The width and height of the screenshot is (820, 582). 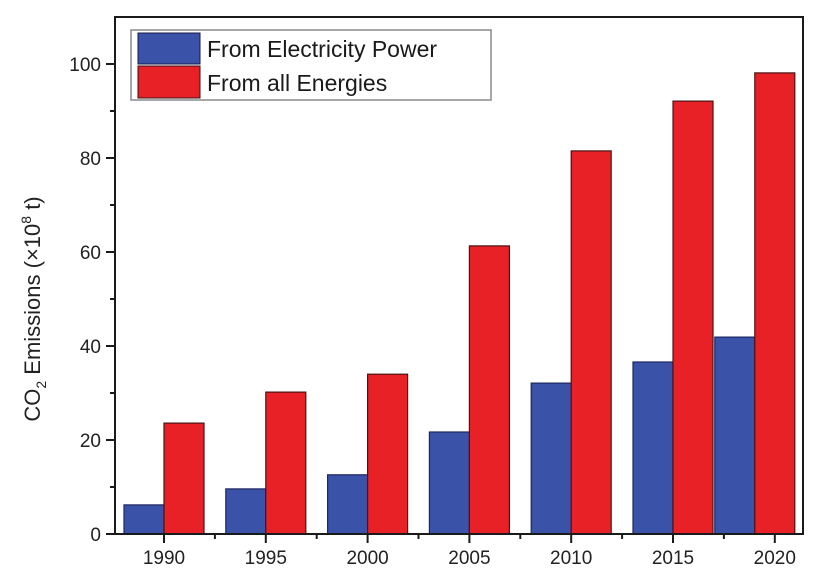 What do you see at coordinates (266, 558) in the screenshot?
I see `x-tick-label: 1995` at bounding box center [266, 558].